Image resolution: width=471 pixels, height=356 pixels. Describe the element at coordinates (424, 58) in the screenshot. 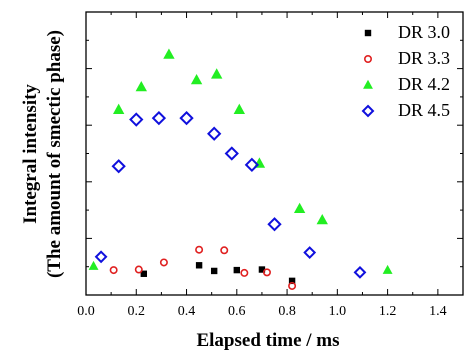

I see `legend-label: DR 3.3` at that location.